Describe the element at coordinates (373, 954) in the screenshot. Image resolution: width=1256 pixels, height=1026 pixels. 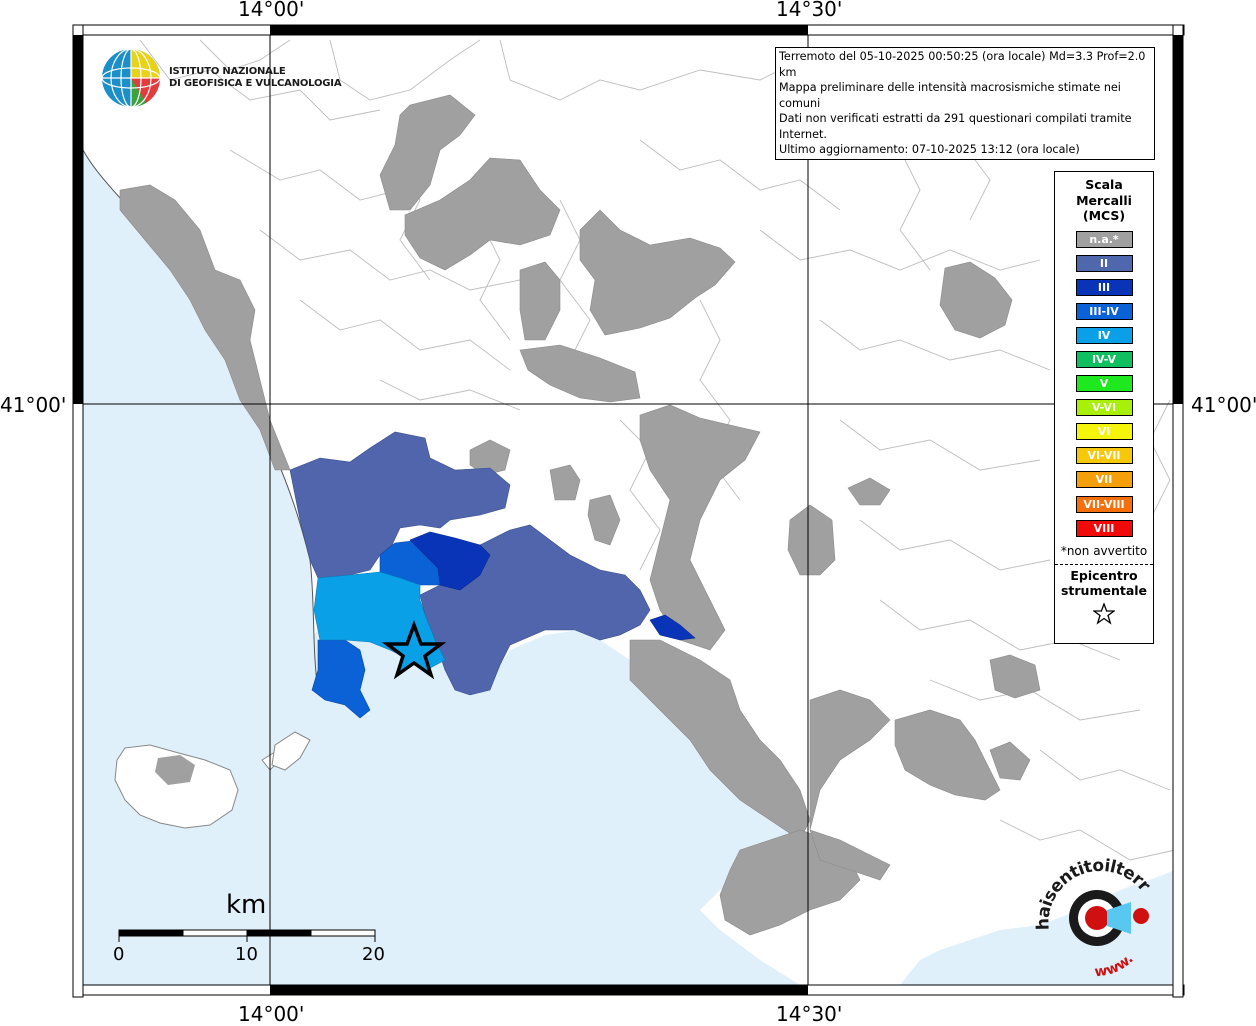
I see `scale-tick-20: 20` at that location.